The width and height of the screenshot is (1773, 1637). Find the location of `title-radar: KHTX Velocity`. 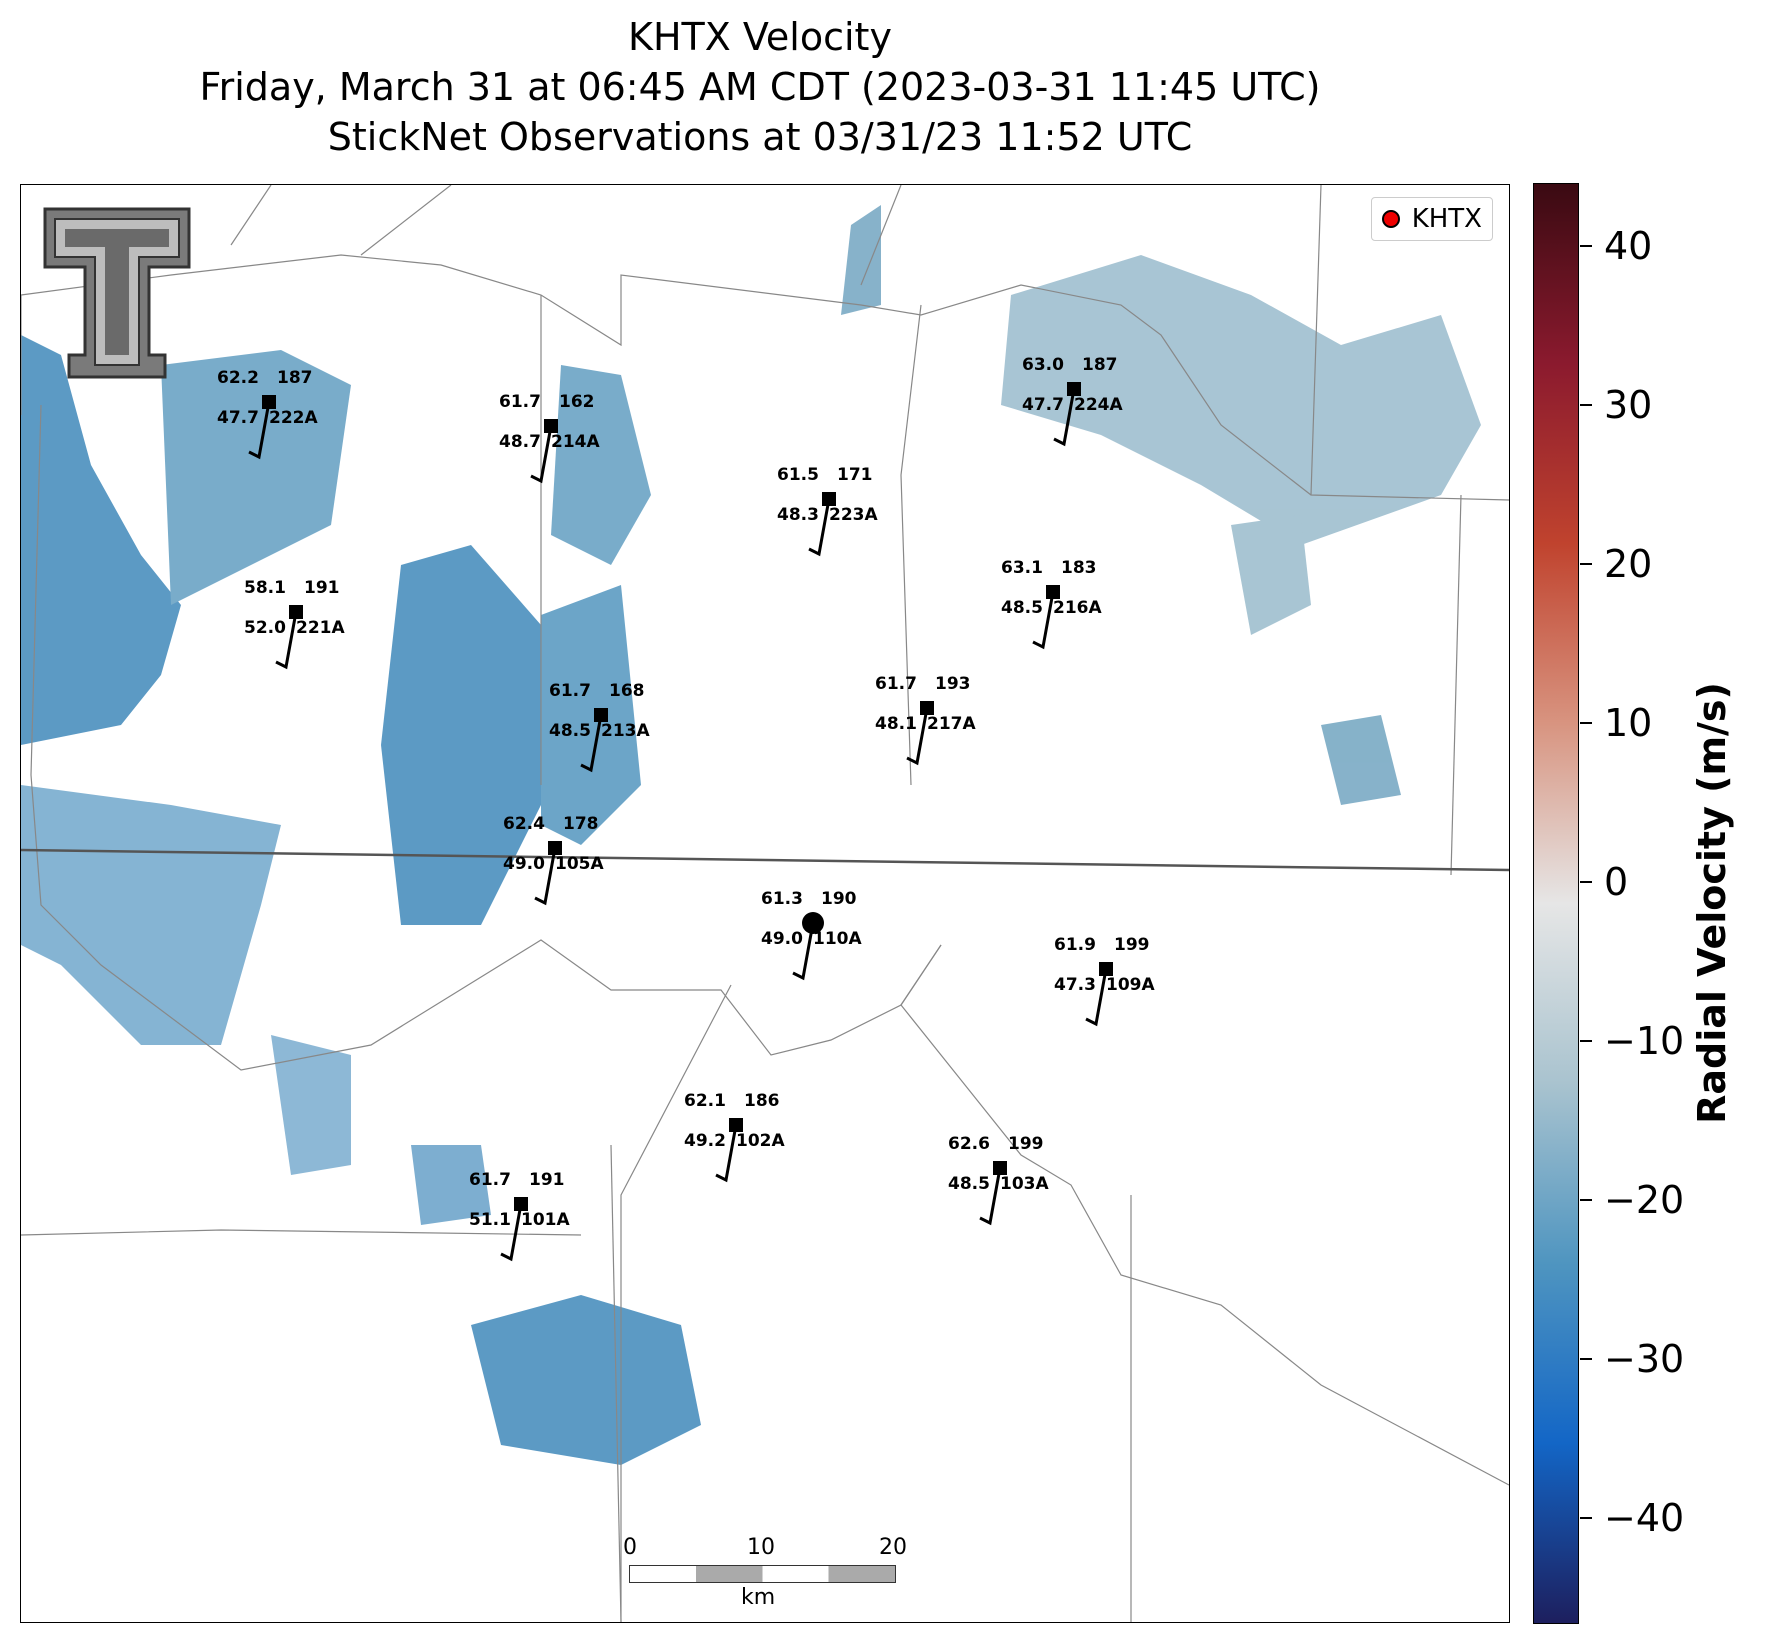

title-radar: KHTX Velocity is located at coordinates (760, 37).